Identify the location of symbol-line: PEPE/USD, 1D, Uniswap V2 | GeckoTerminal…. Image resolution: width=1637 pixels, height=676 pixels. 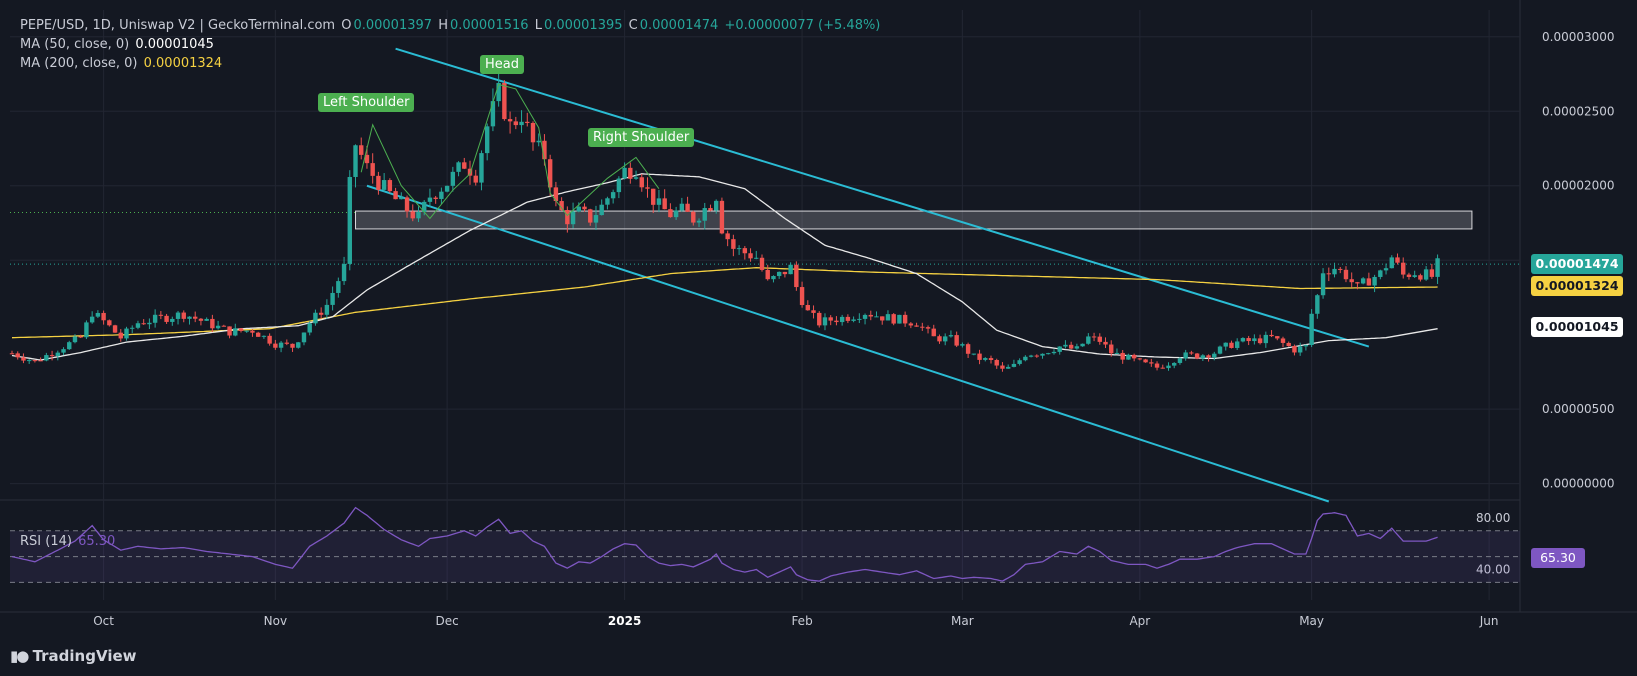
(178, 25).